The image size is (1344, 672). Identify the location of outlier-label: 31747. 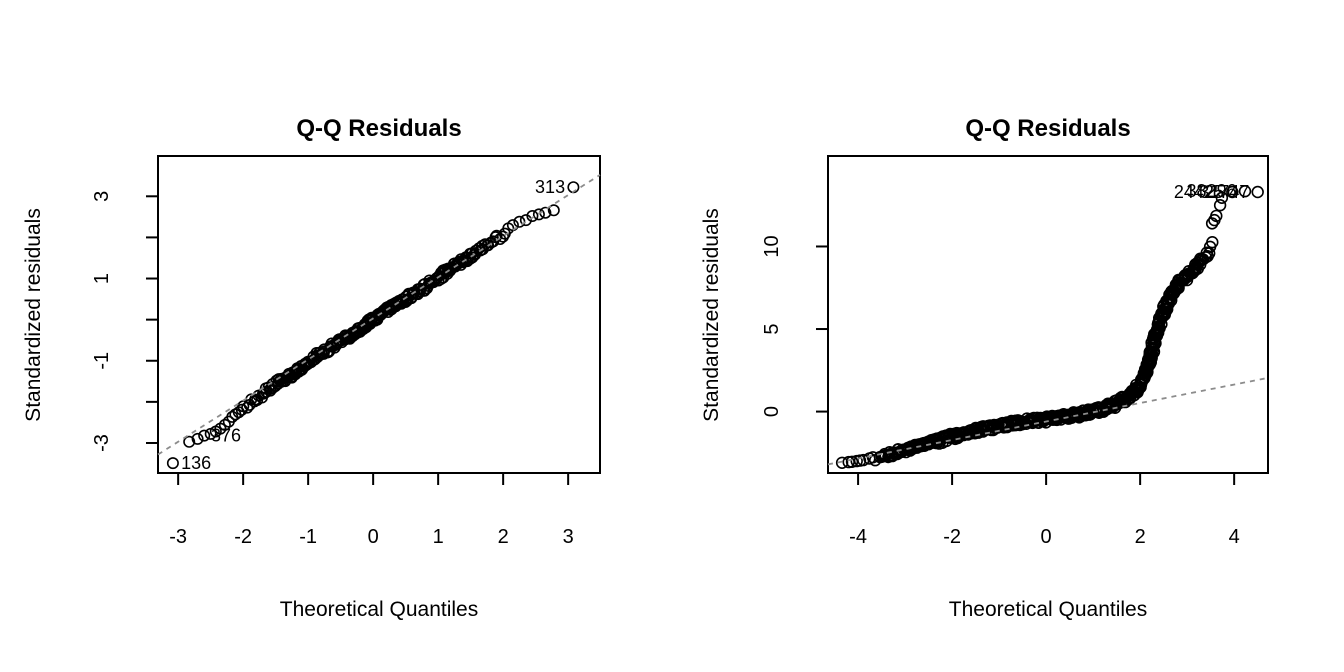
(1224, 192).